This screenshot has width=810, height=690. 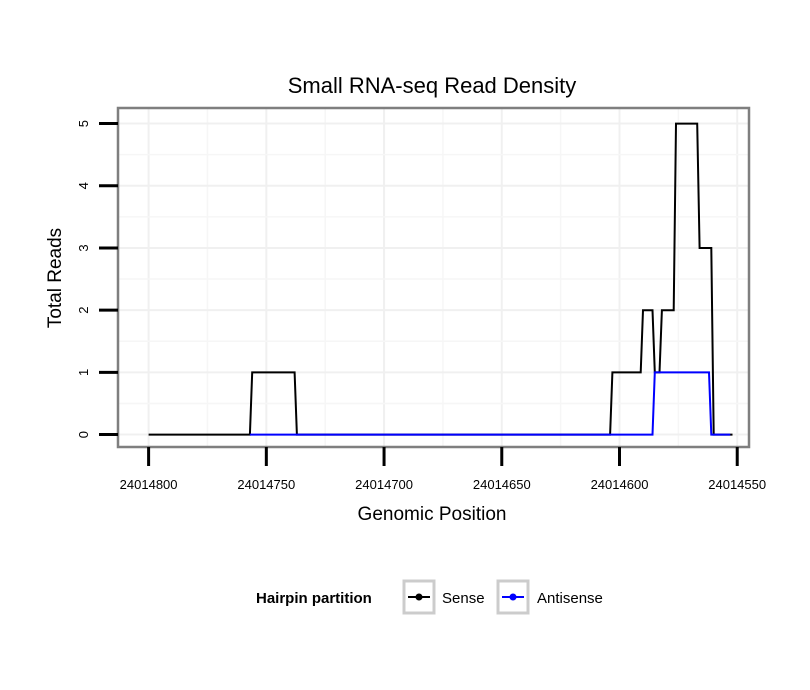 I want to click on legend-item-sense: Sense, so click(x=443, y=597).